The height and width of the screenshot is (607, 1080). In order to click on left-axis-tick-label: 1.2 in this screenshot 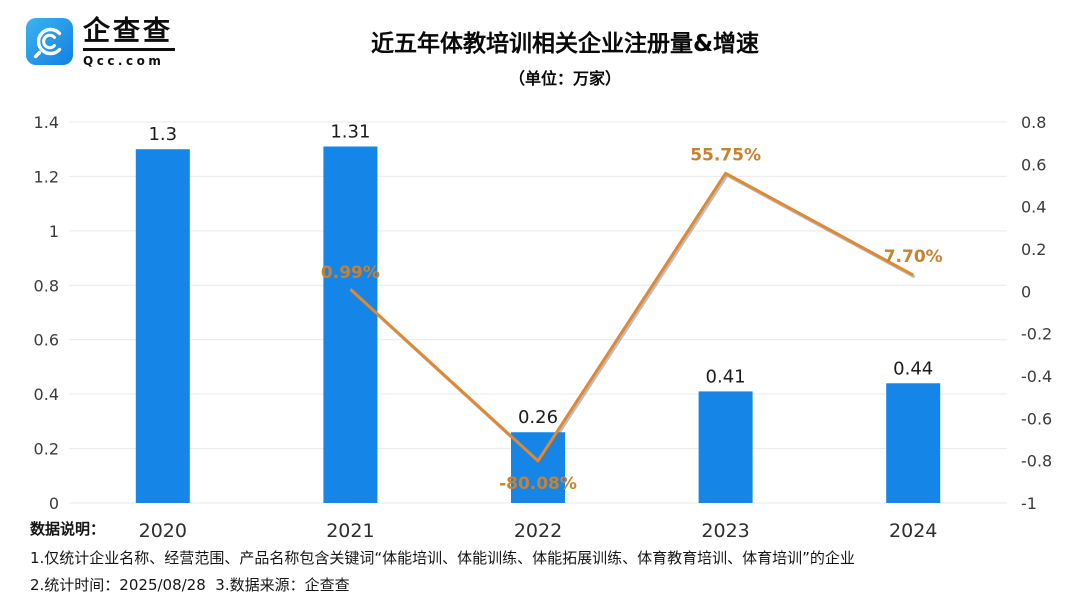, I will do `click(46, 176)`.